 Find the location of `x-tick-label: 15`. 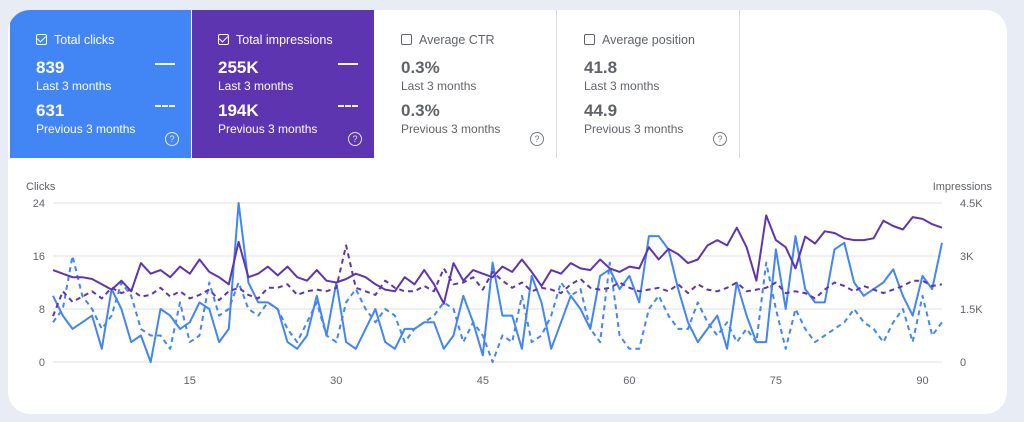

x-tick-label: 15 is located at coordinates (190, 381).